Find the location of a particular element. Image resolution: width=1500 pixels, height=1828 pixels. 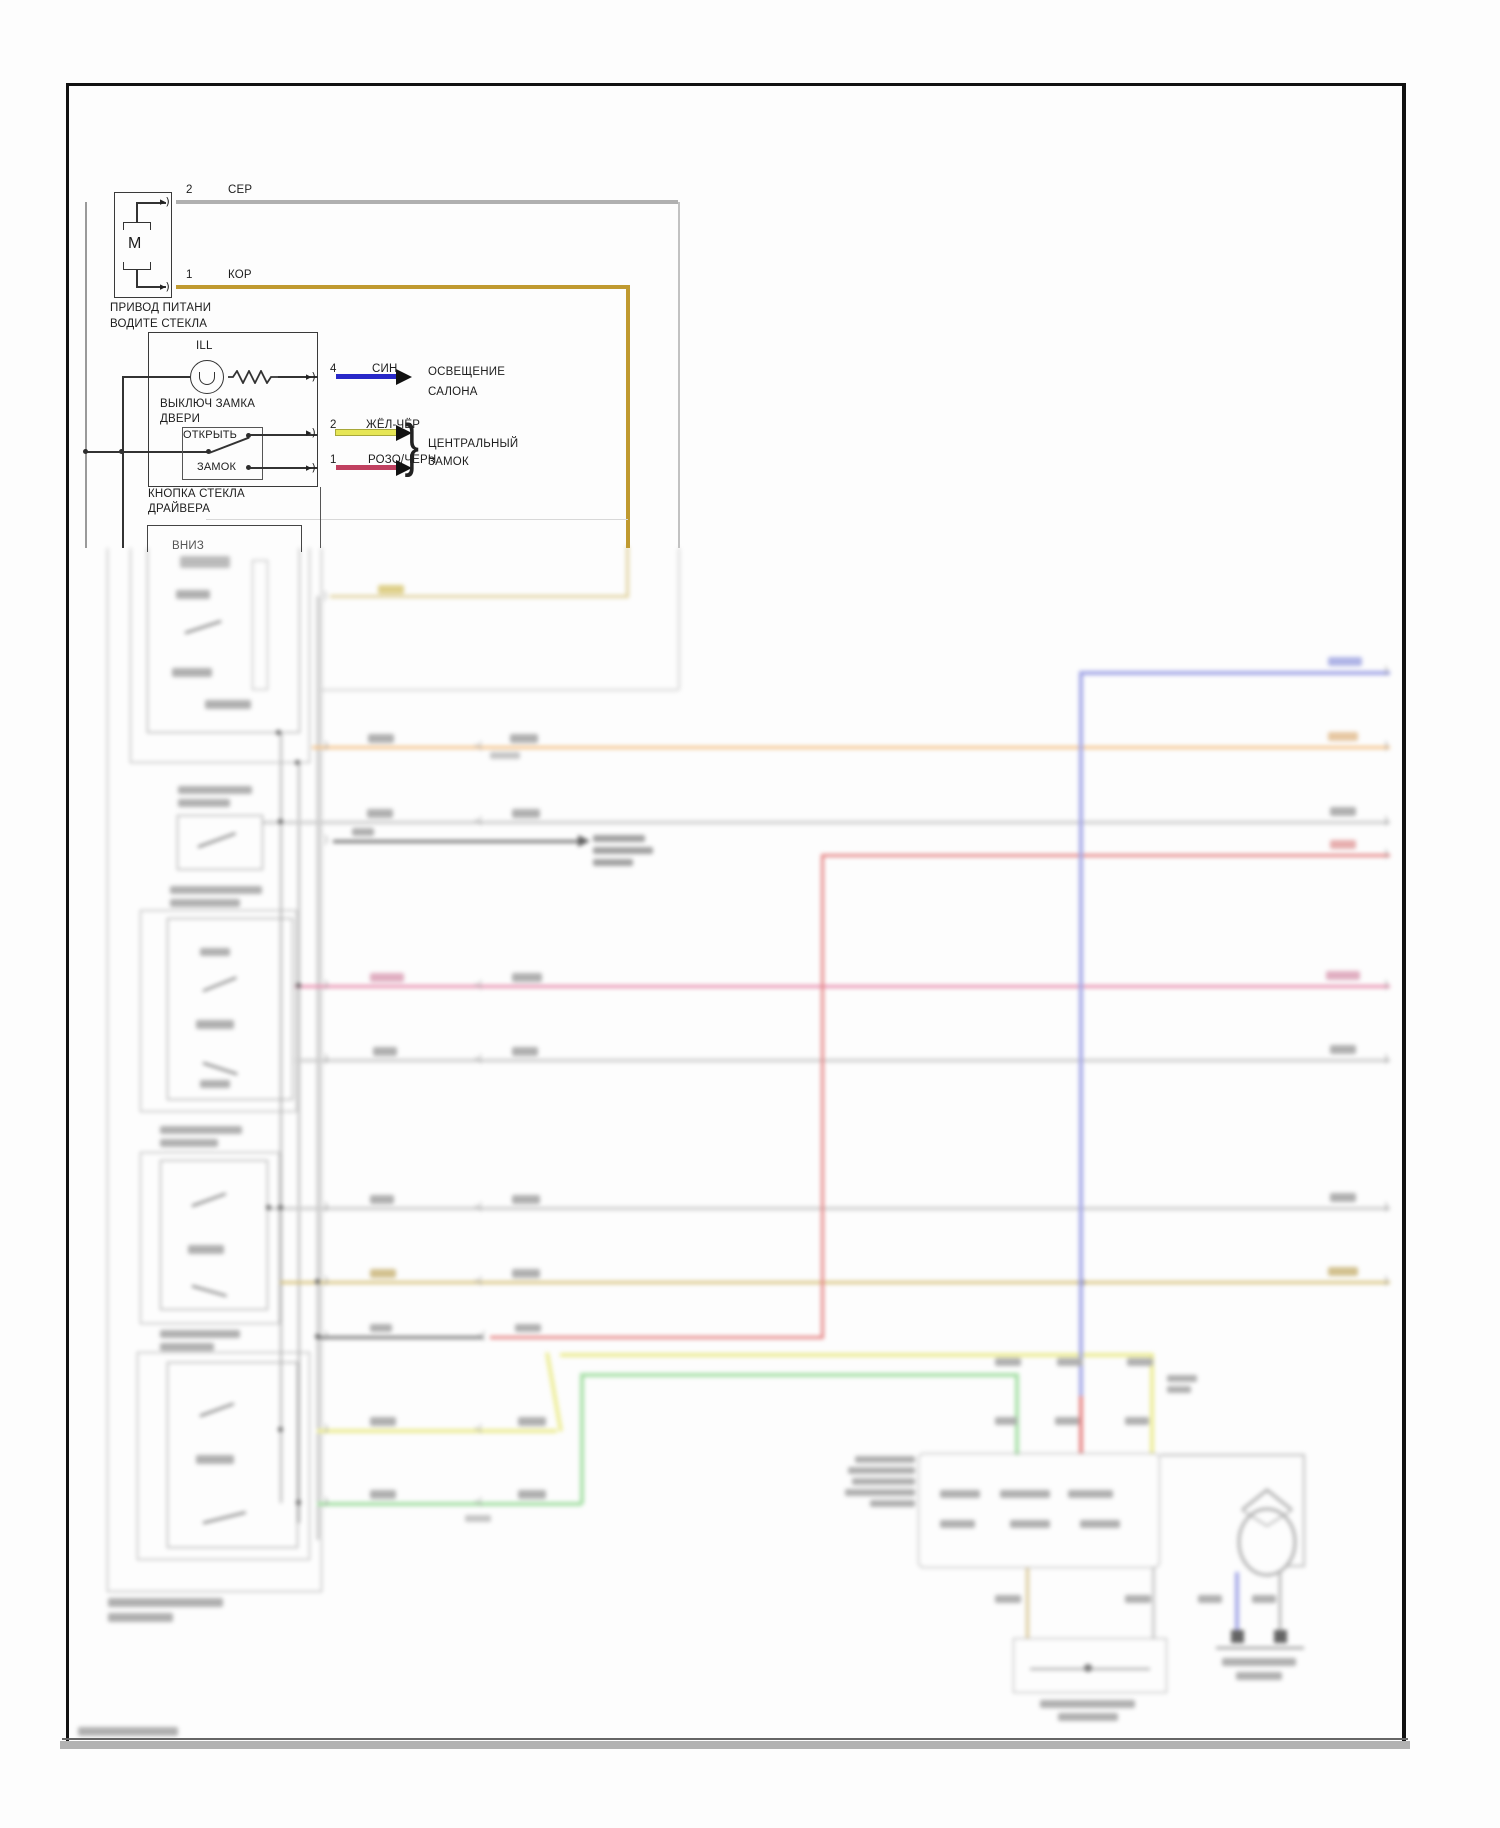

wire-sin-label: СИН is located at coordinates (385, 369).